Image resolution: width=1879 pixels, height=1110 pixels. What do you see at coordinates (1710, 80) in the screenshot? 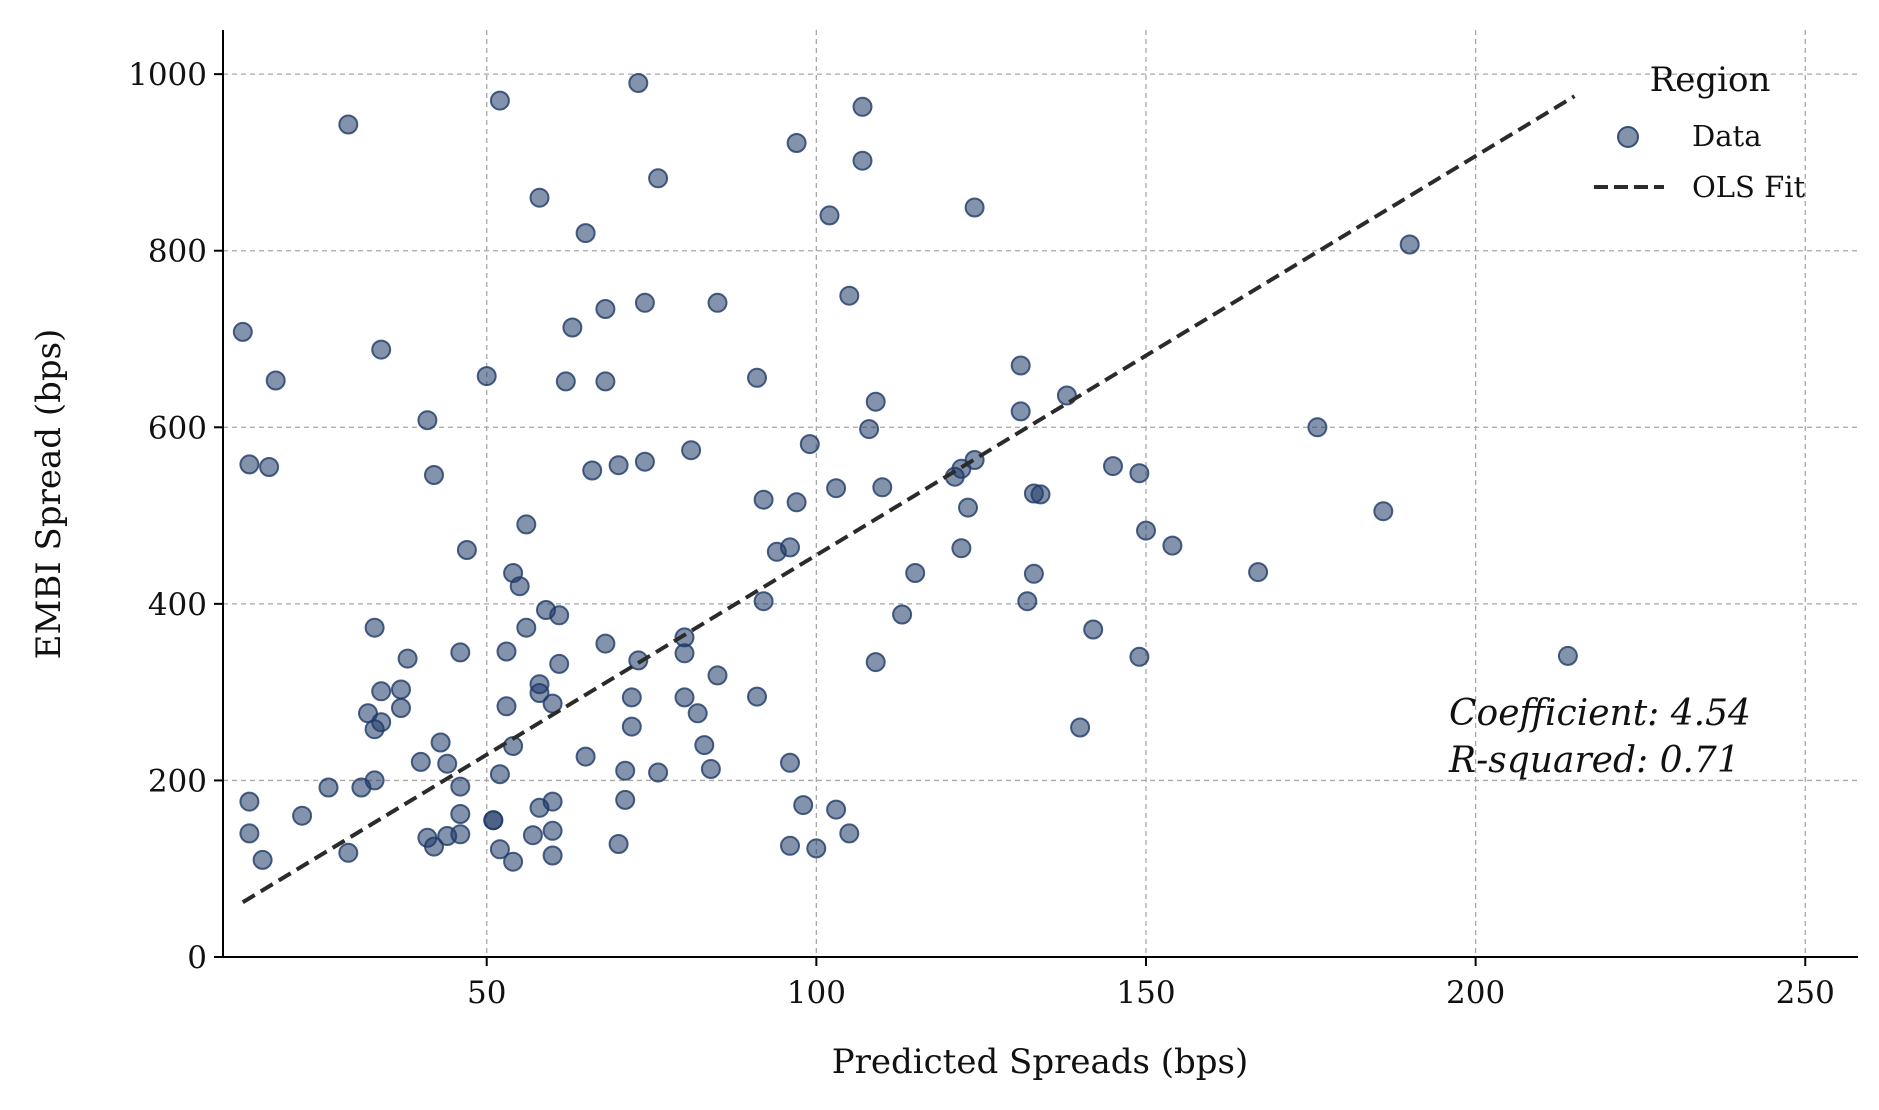
I see `legend-title: Region` at bounding box center [1710, 80].